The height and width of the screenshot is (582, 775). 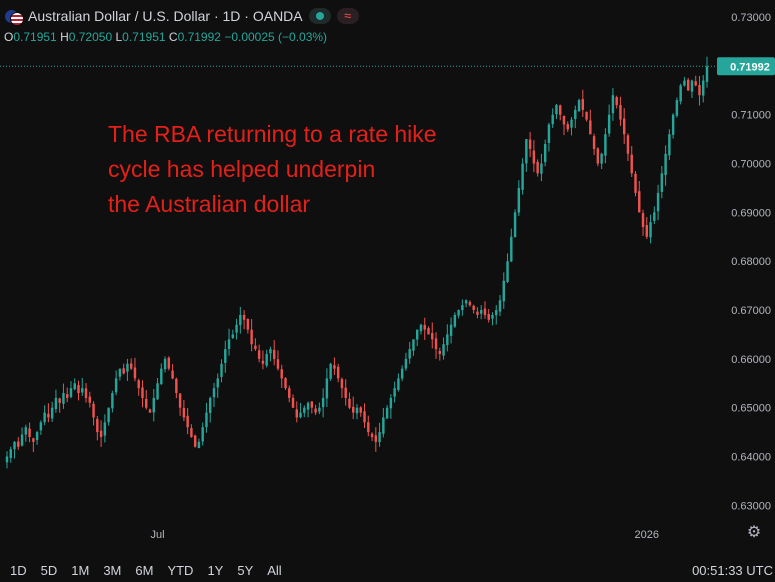 What do you see at coordinates (180, 570) in the screenshot?
I see `range-button-ytd: YTD` at bounding box center [180, 570].